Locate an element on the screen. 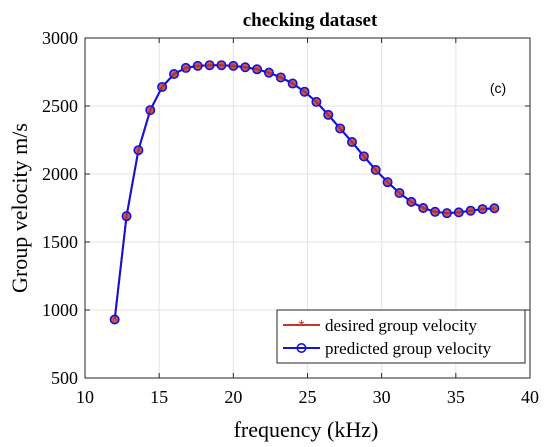 This screenshot has width=550, height=447. x-tick-label: 20 is located at coordinates (233, 397).